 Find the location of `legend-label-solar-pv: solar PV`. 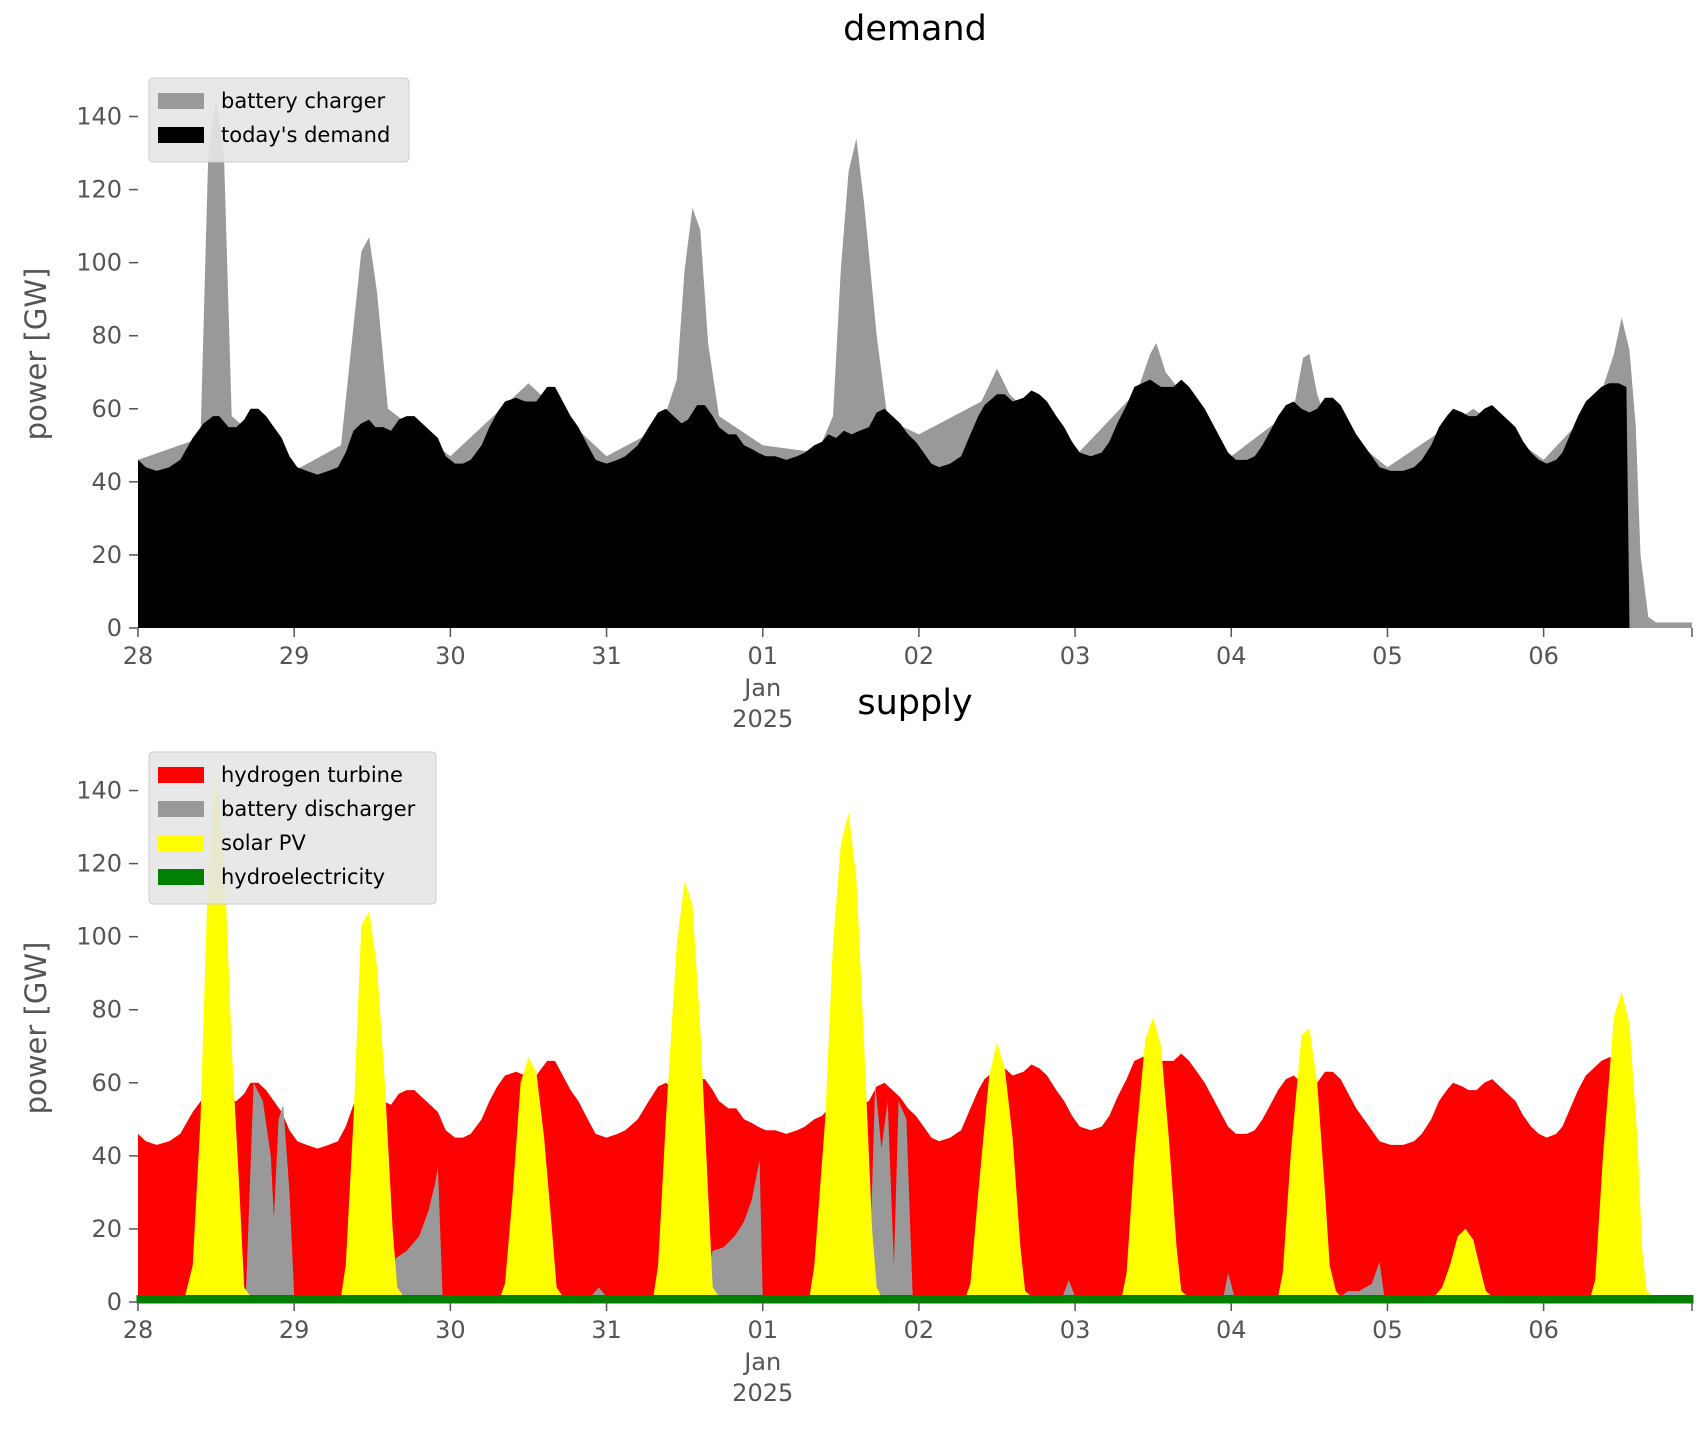

legend-label-solar-pv: solar PV is located at coordinates (263, 843).